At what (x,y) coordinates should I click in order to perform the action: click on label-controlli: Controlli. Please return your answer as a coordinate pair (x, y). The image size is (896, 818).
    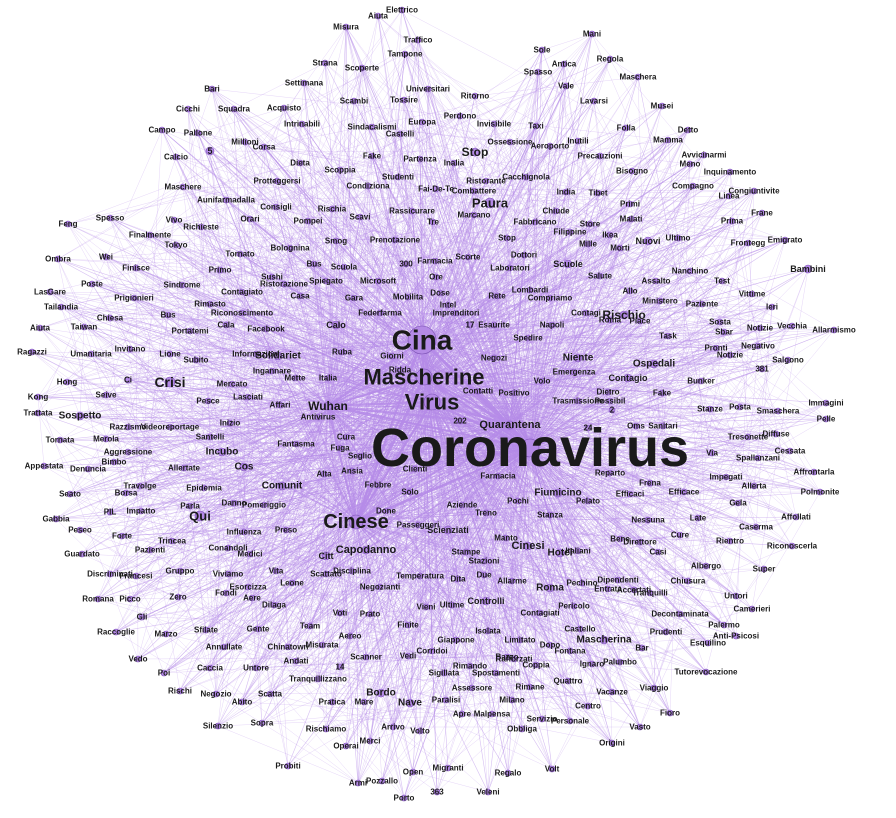
    Looking at the image, I should click on (486, 601).